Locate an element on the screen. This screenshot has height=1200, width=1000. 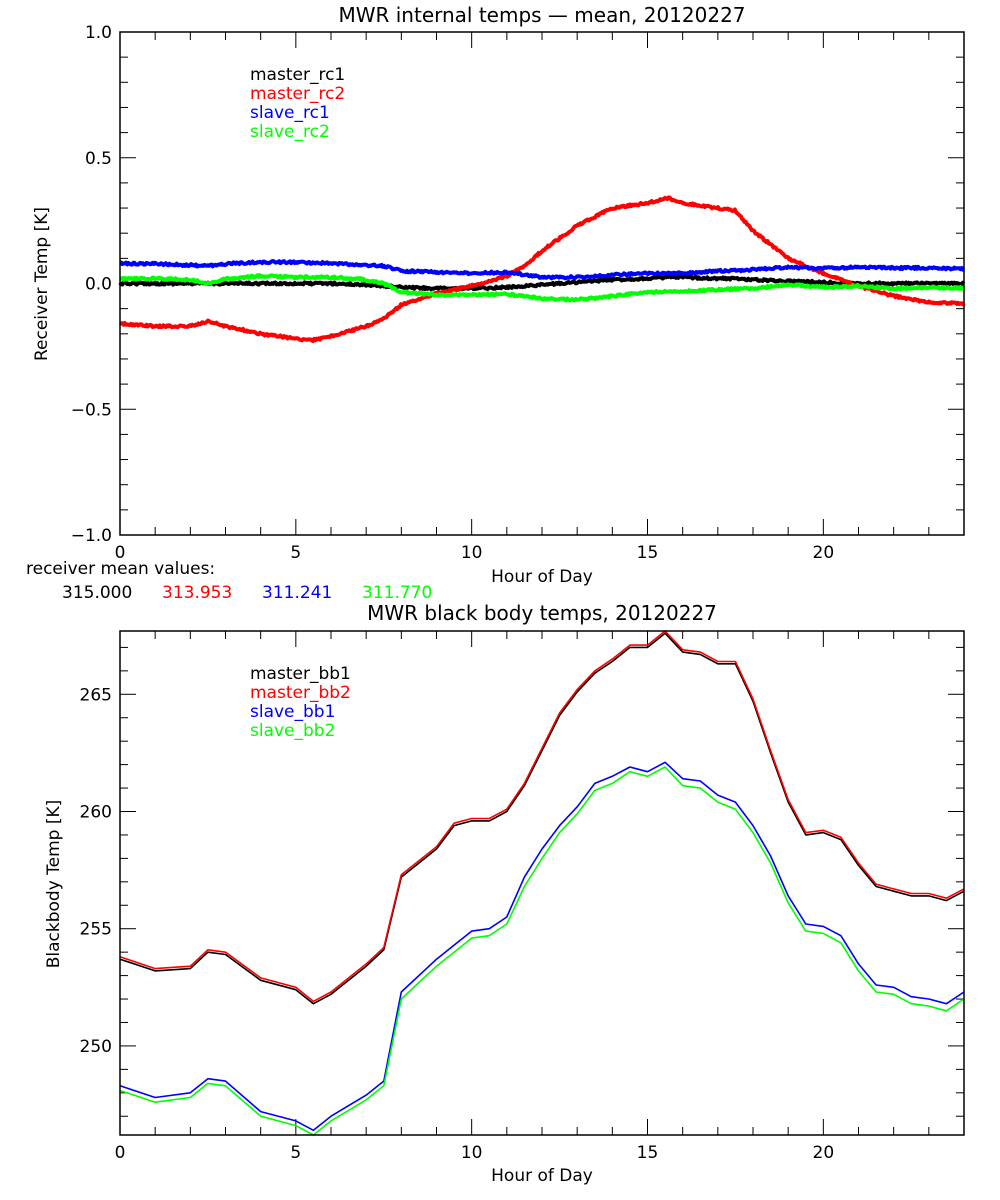
series-line-slave-rc2 is located at coordinates (542, 288).